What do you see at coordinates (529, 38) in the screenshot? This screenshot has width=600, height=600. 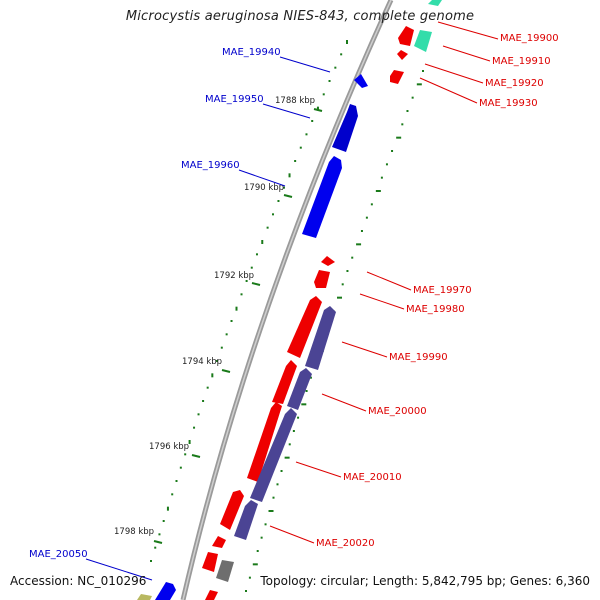 I see `gene-label-mae-19900: MAE_19900` at bounding box center [529, 38].